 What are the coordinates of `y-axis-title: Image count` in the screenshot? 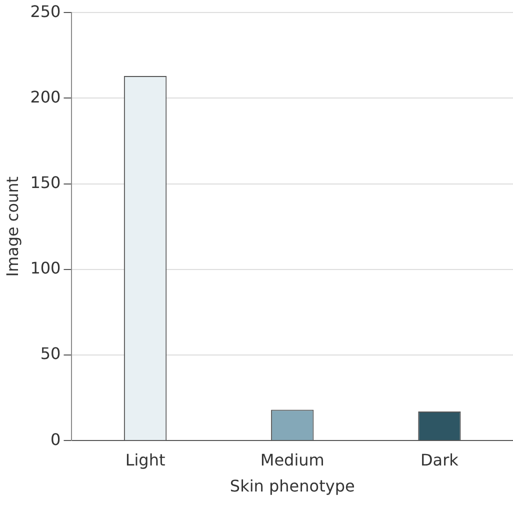 It's located at (12, 226).